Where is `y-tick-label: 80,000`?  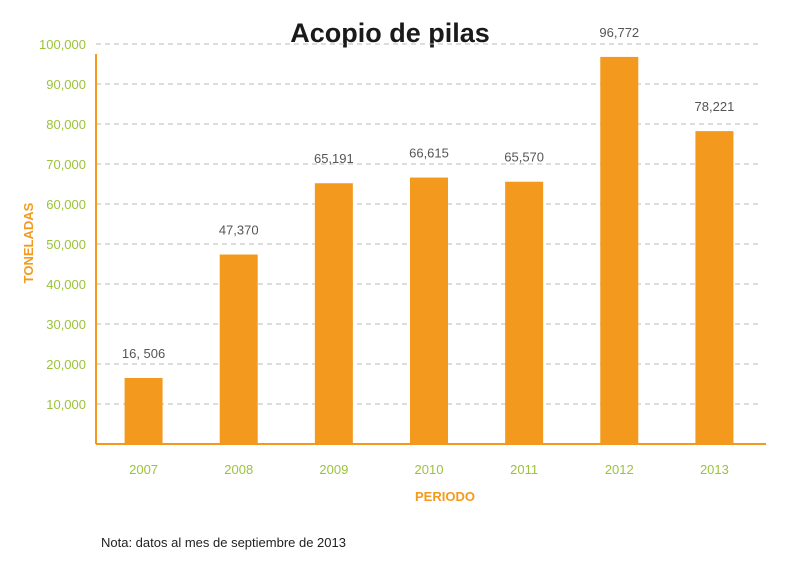 y-tick-label: 80,000 is located at coordinates (66, 124).